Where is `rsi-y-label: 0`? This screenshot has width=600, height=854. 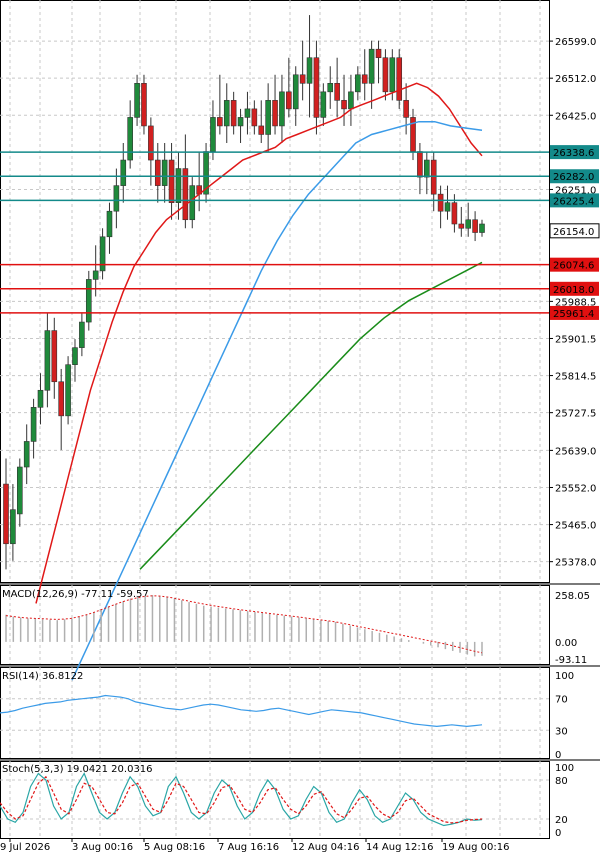 rsi-y-label: 0 is located at coordinates (558, 755).